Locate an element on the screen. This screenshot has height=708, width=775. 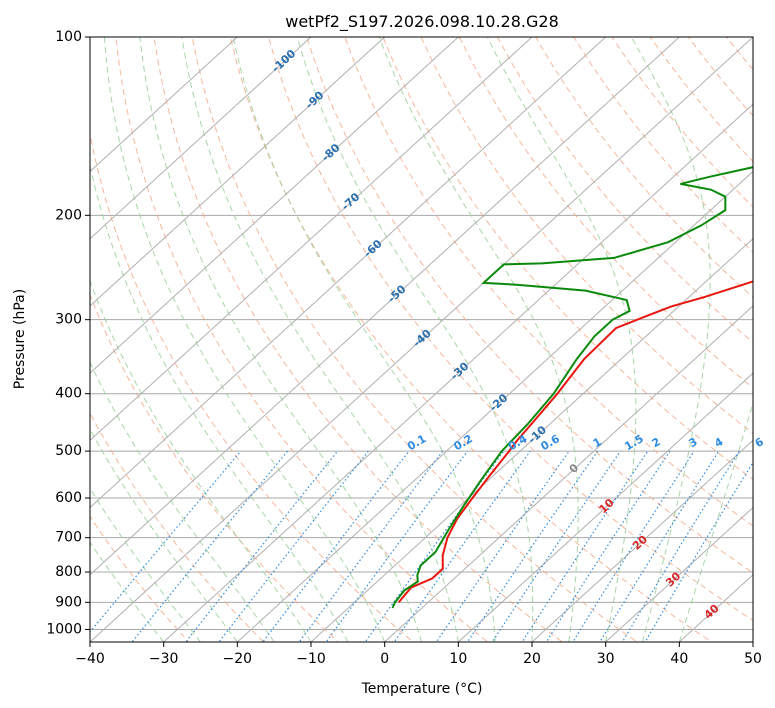
y-axis: 100 200 300 400 500 600 700 800 900 1000 is located at coordinates (68, 333).